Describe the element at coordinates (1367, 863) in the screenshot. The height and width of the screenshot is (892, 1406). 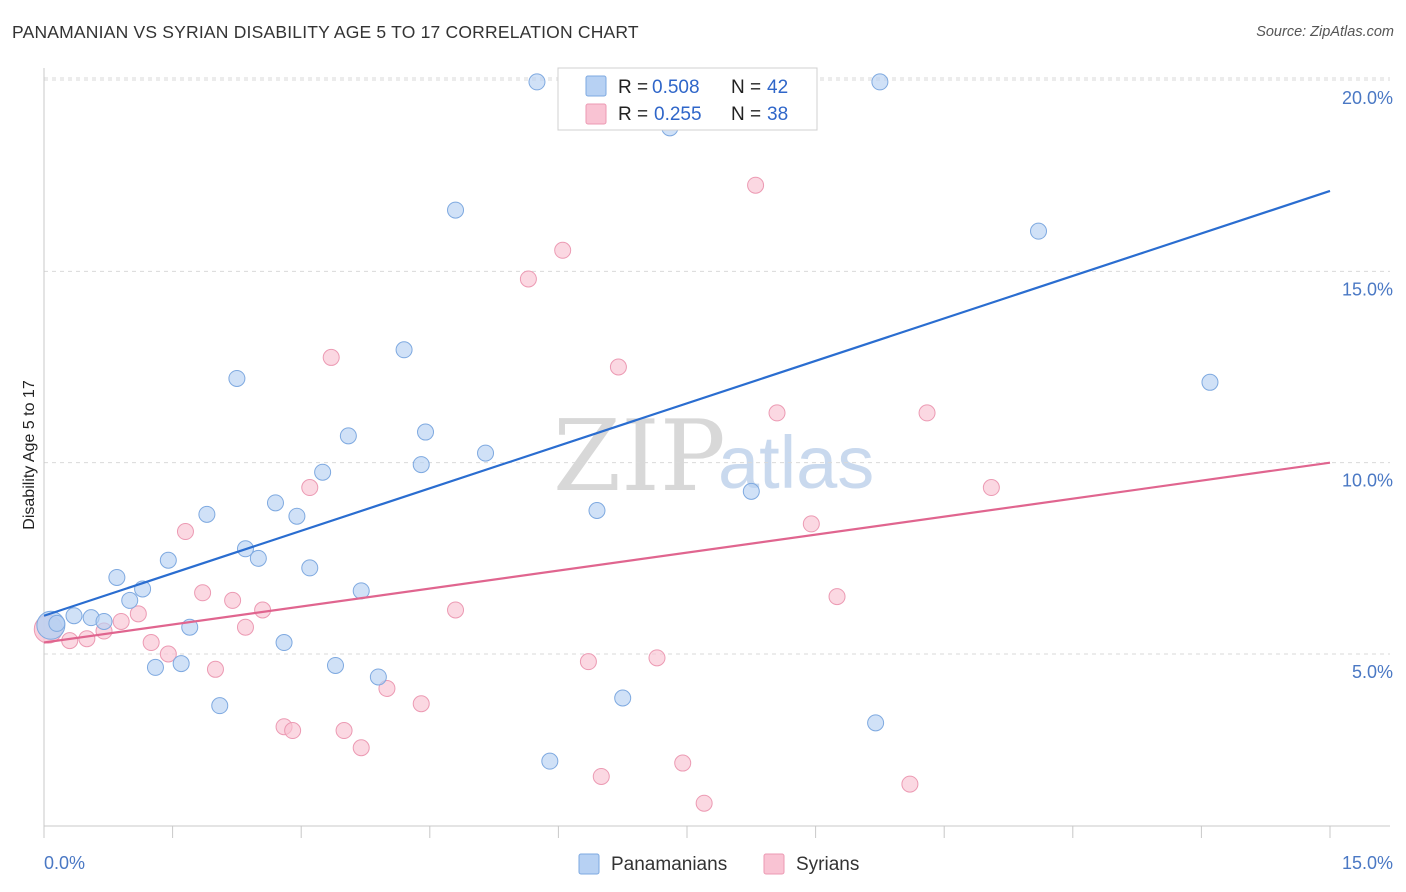
I see `x-tick-label-max: 15.0%` at that location.